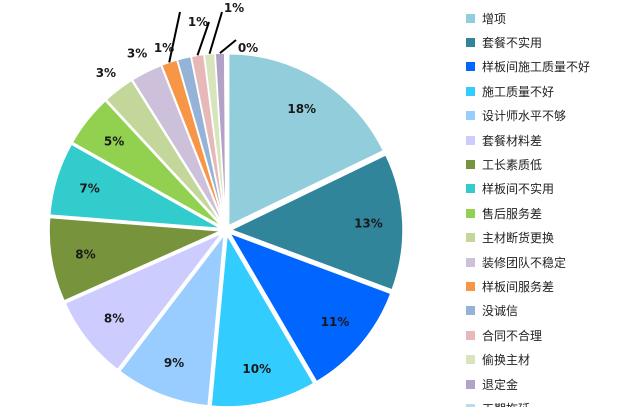 The height and width of the screenshot is (407, 640). I want to click on slice-data-label: 0%, so click(248, 48).